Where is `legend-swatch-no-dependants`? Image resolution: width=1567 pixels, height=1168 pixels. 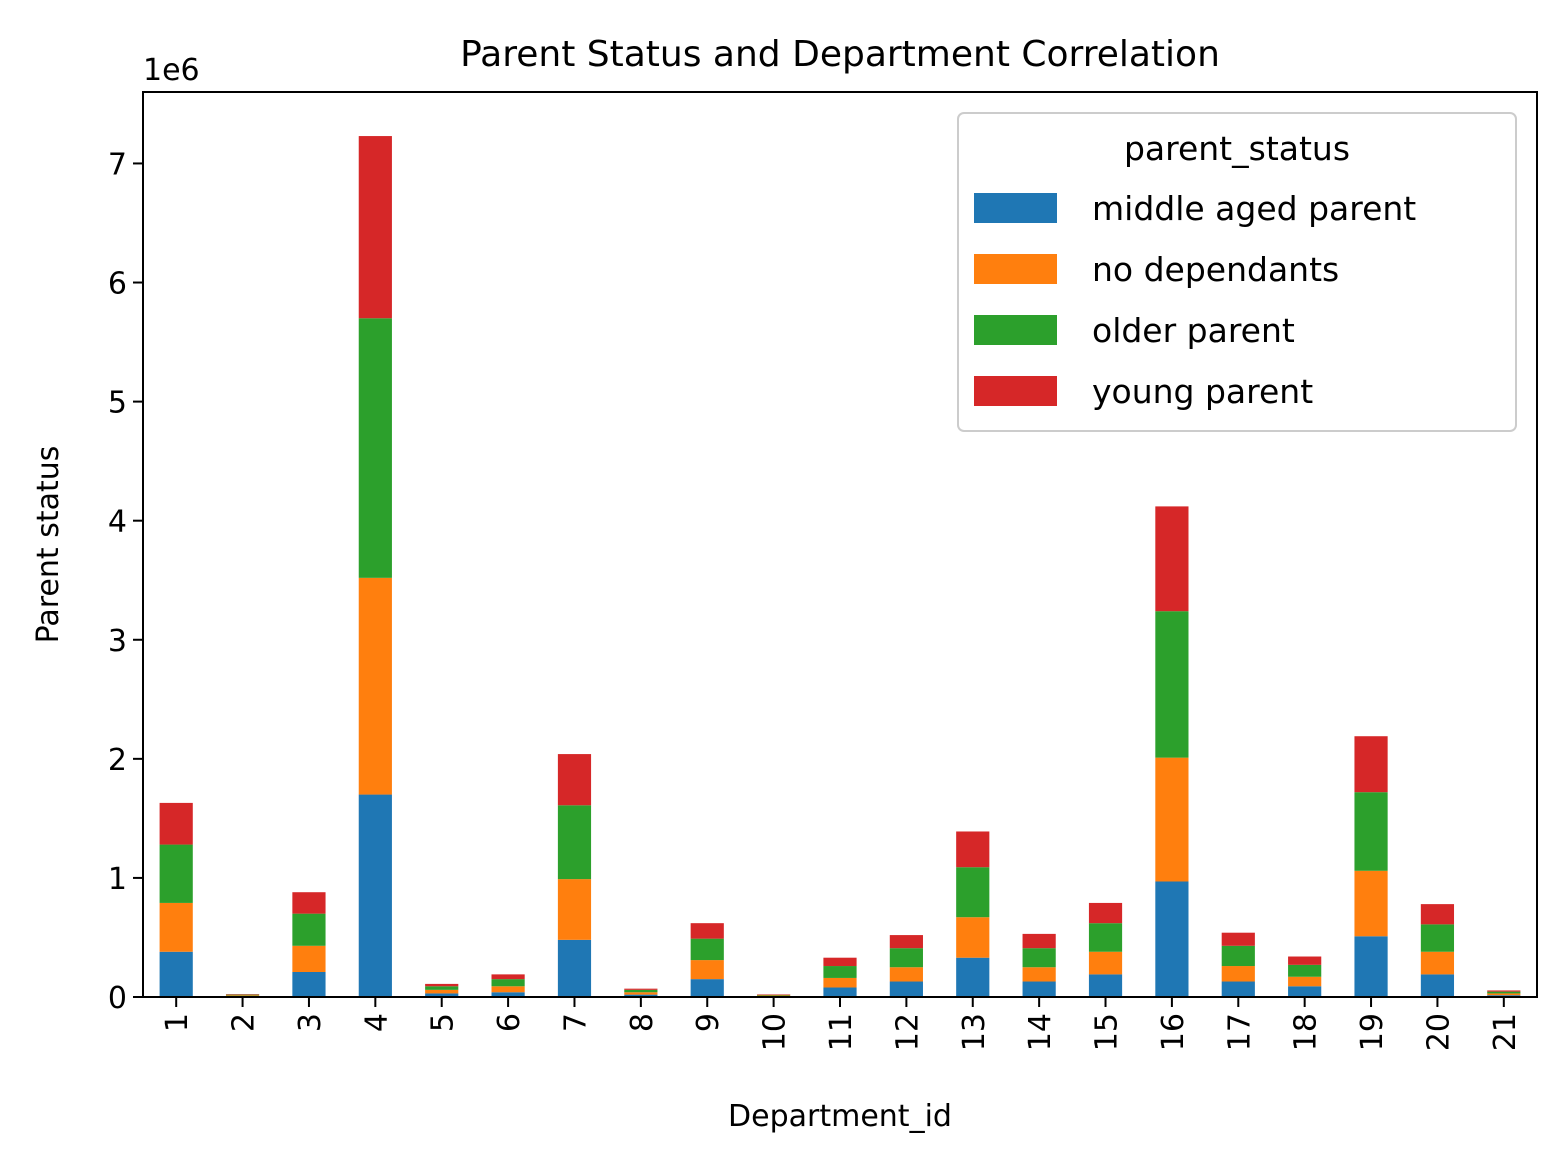 legend-swatch-no-dependants is located at coordinates (1015, 269).